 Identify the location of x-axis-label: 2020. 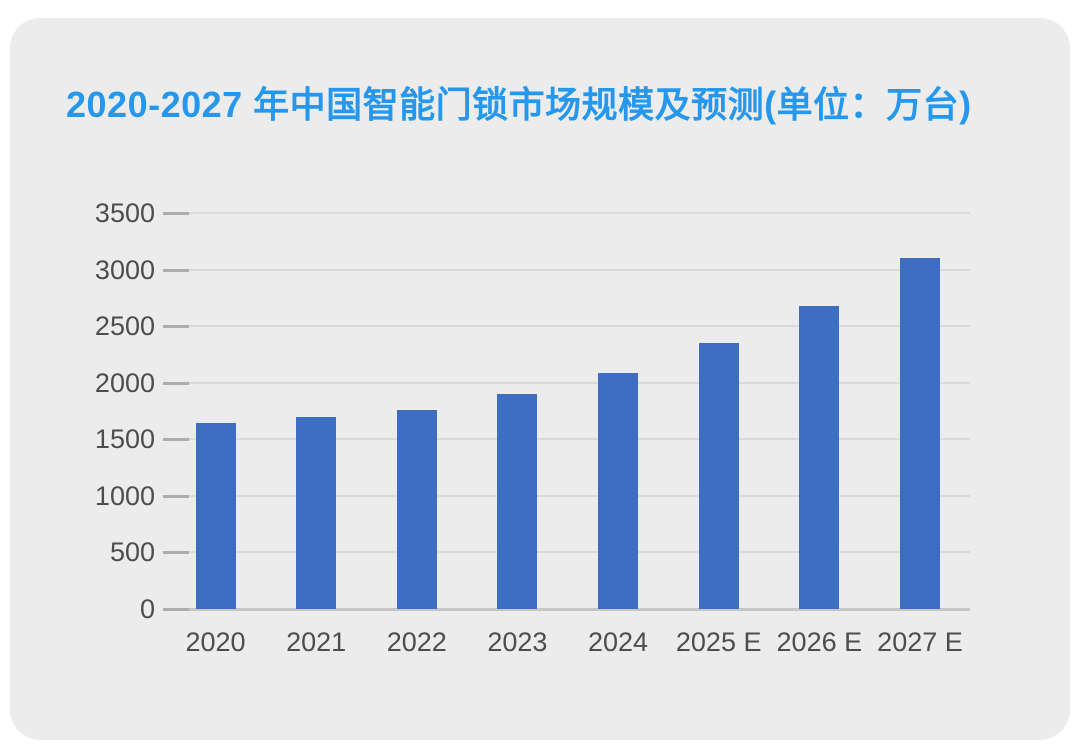
(215, 642).